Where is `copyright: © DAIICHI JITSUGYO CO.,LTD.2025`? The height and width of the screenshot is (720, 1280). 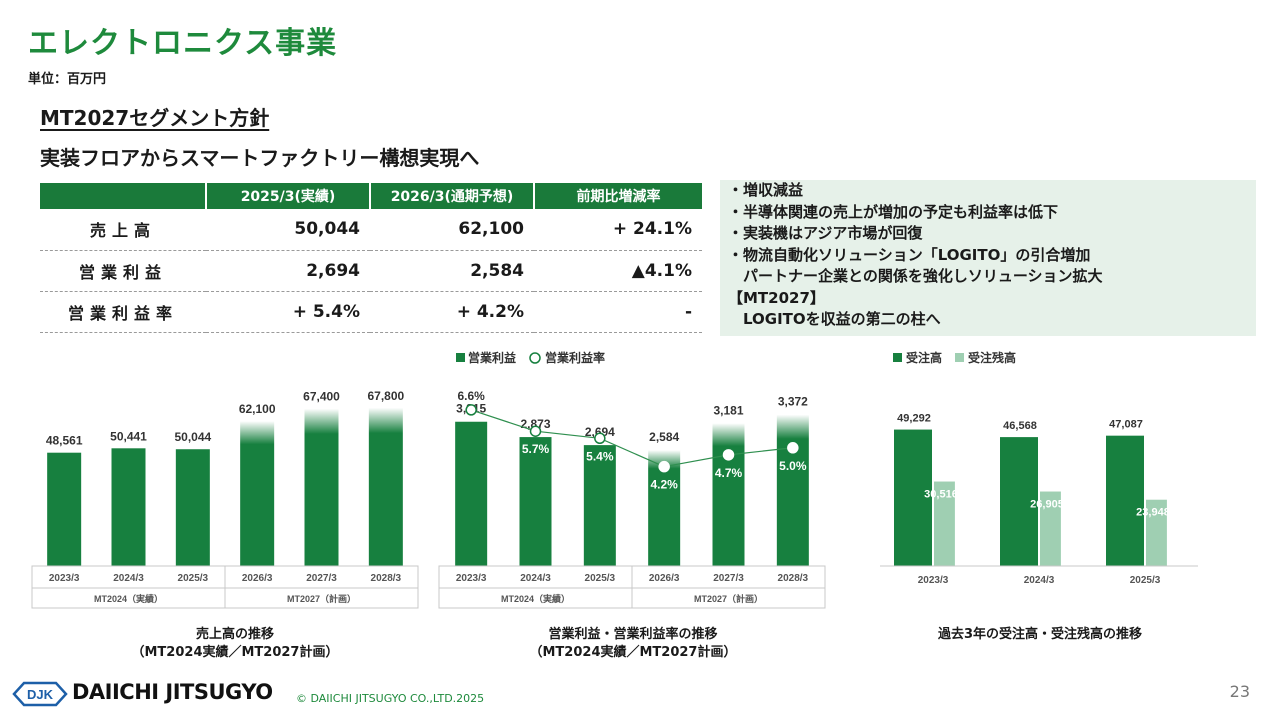
copyright: © DAIICHI JITSUGYO CO.,LTD.2025 is located at coordinates (390, 698).